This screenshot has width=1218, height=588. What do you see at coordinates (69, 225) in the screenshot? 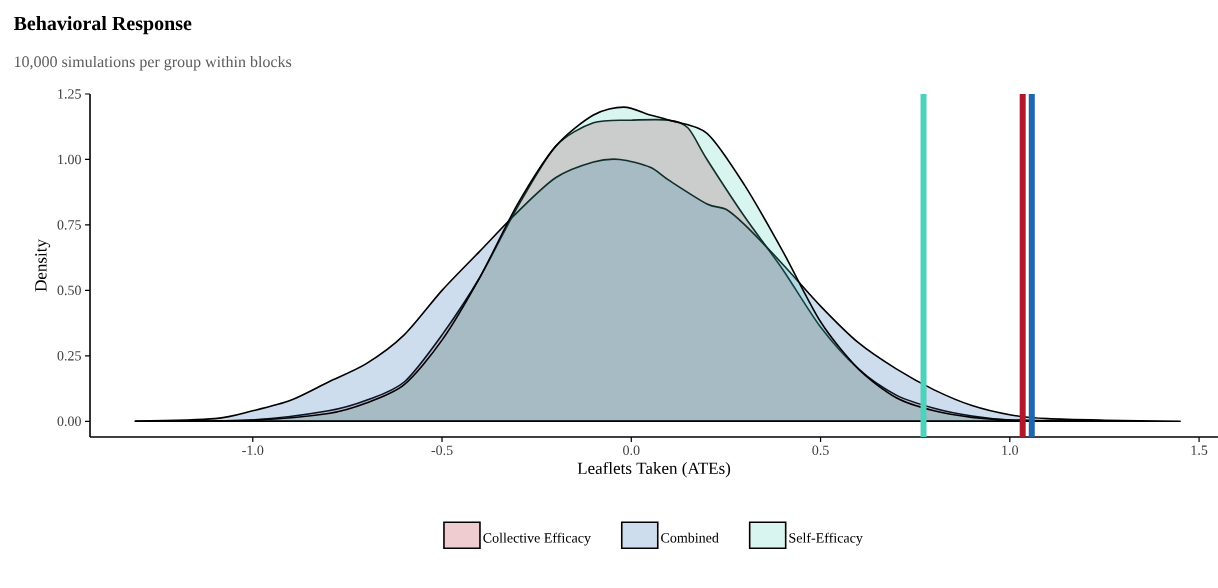
I see `y-tick-label: 0.75` at bounding box center [69, 225].